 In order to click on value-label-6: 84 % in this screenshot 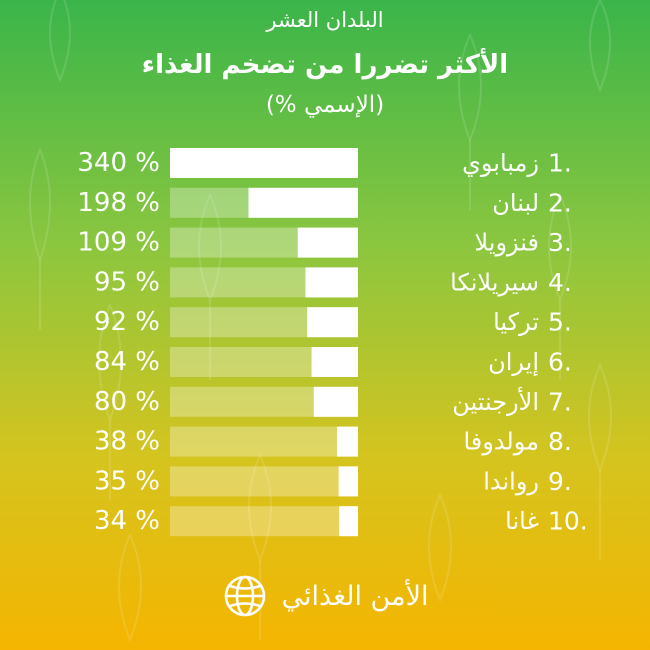, I will do `click(127, 362)`.